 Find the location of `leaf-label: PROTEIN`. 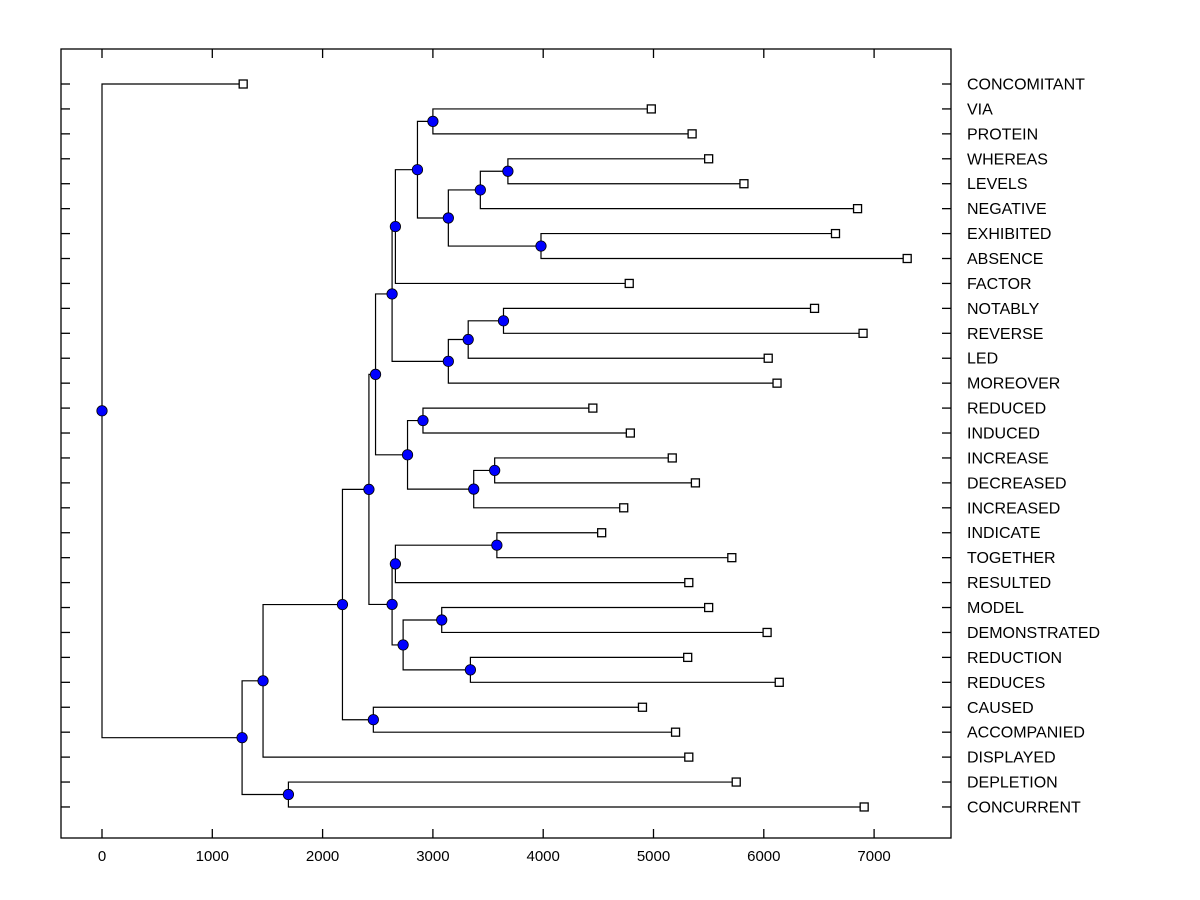

leaf-label: PROTEIN is located at coordinates (1002, 134).